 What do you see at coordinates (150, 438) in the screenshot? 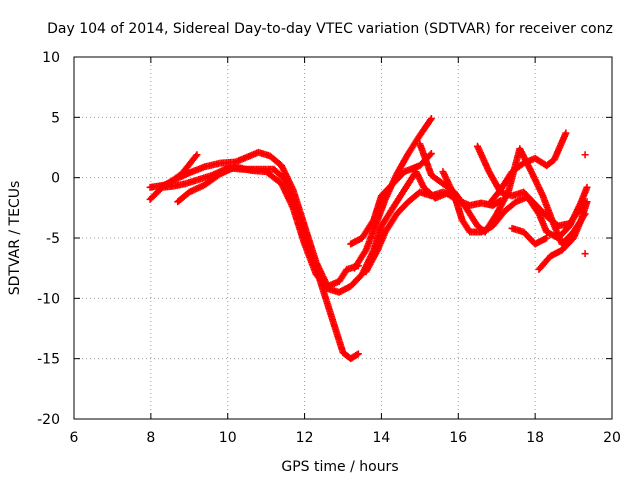
I see `x-tick-label: 8` at bounding box center [150, 438].